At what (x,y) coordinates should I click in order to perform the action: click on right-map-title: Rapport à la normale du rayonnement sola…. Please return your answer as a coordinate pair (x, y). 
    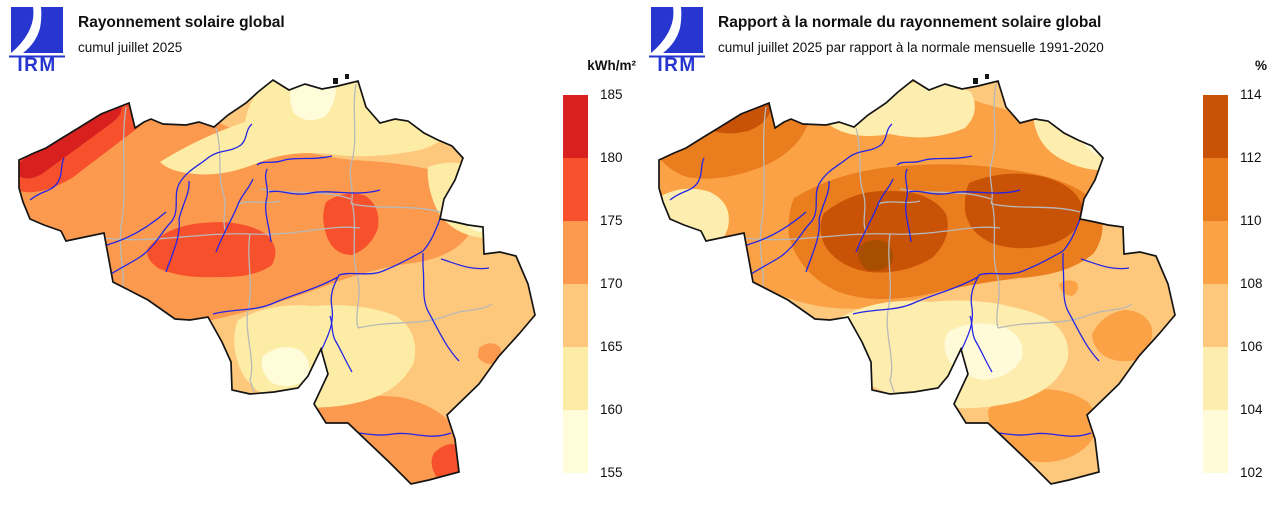
    Looking at the image, I should click on (910, 22).